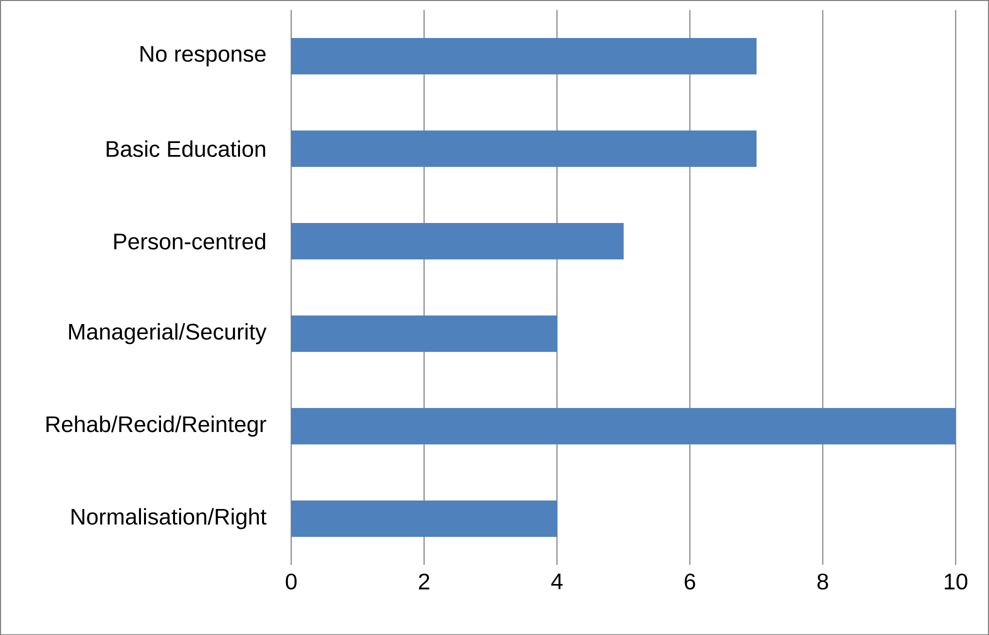 The width and height of the screenshot is (989, 635). What do you see at coordinates (168, 333) in the screenshot?
I see `y-tick-label: Managerial/Security` at bounding box center [168, 333].